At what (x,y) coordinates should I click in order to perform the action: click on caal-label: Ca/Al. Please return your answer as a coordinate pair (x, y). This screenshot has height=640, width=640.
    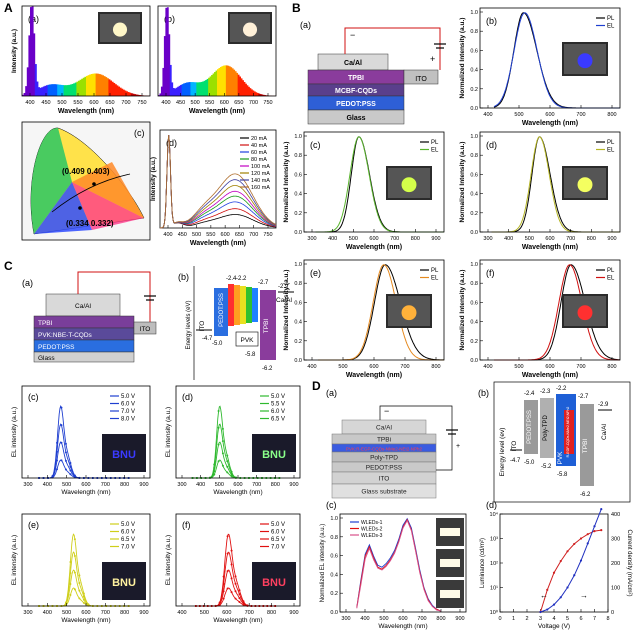
    Looking at the image, I should click on (284, 300).